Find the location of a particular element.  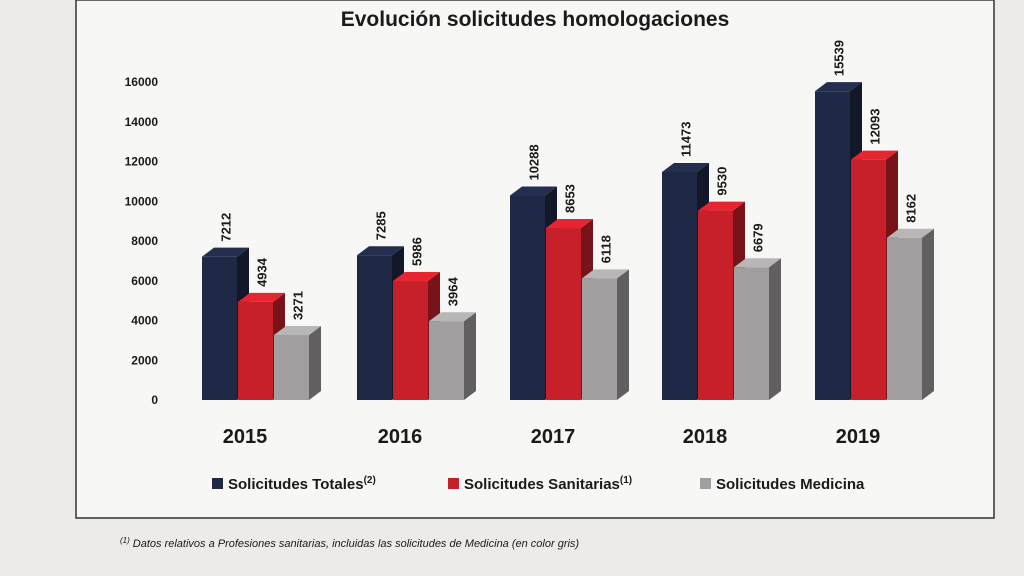

value-label: 5986 is located at coordinates (417, 251).